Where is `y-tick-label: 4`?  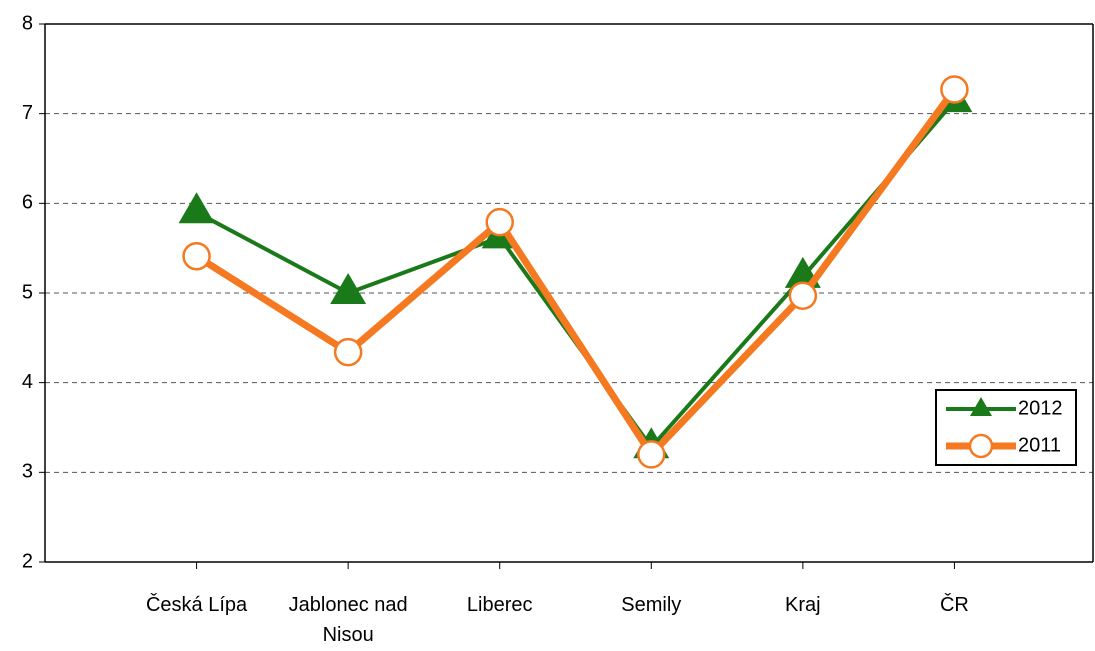 y-tick-label: 4 is located at coordinates (27, 382).